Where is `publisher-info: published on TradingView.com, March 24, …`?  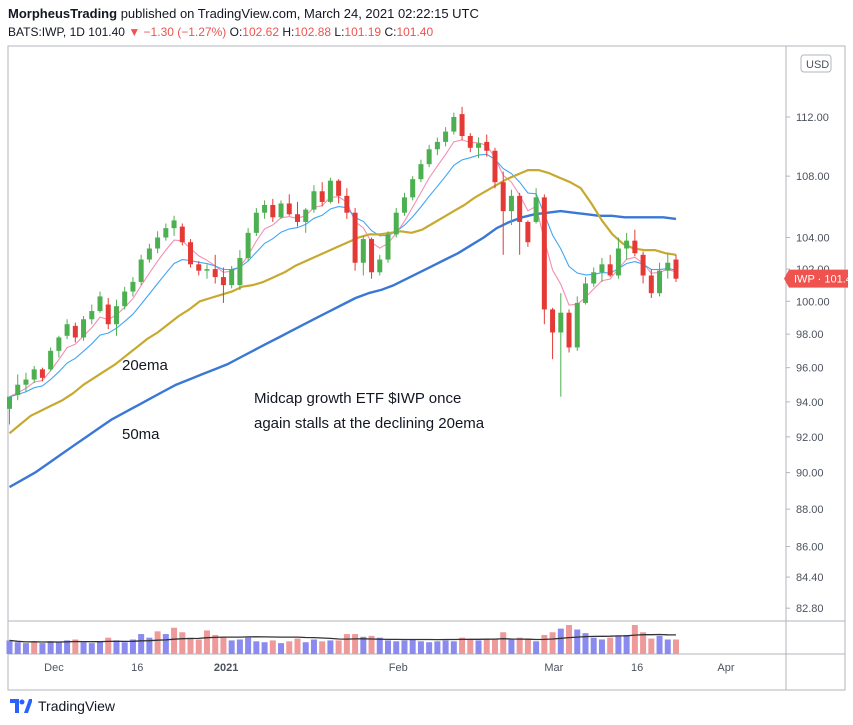
publisher-info: published on TradingView.com, March 24, … is located at coordinates (299, 13).